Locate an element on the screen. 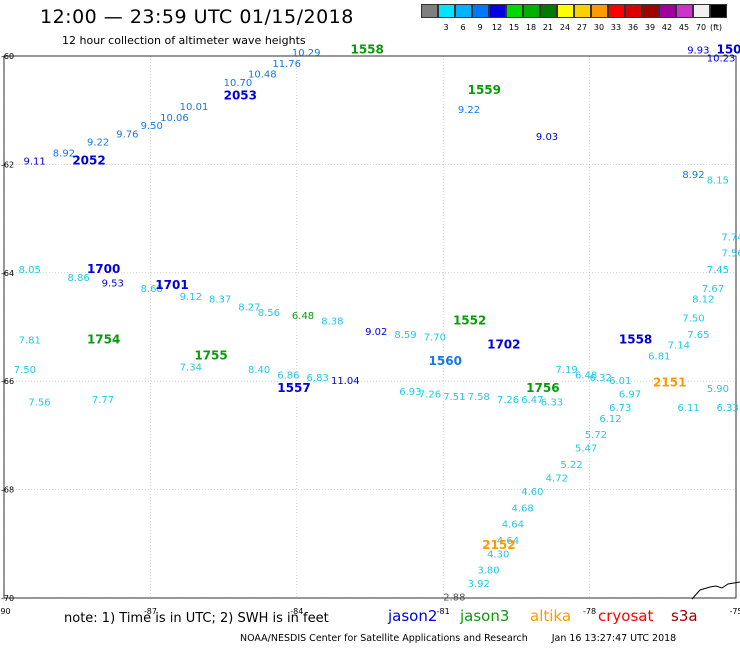 The height and width of the screenshot is (650, 740). wave-height-label: 8.38 is located at coordinates (332, 321).